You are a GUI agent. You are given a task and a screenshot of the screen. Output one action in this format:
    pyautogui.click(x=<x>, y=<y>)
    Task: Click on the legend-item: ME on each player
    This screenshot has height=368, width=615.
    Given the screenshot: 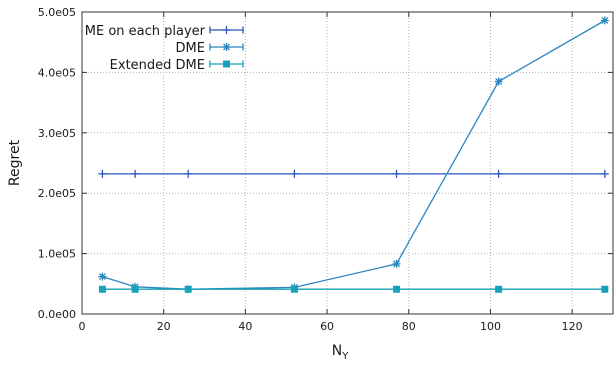 What is the action you would take?
    pyautogui.click(x=164, y=31)
    